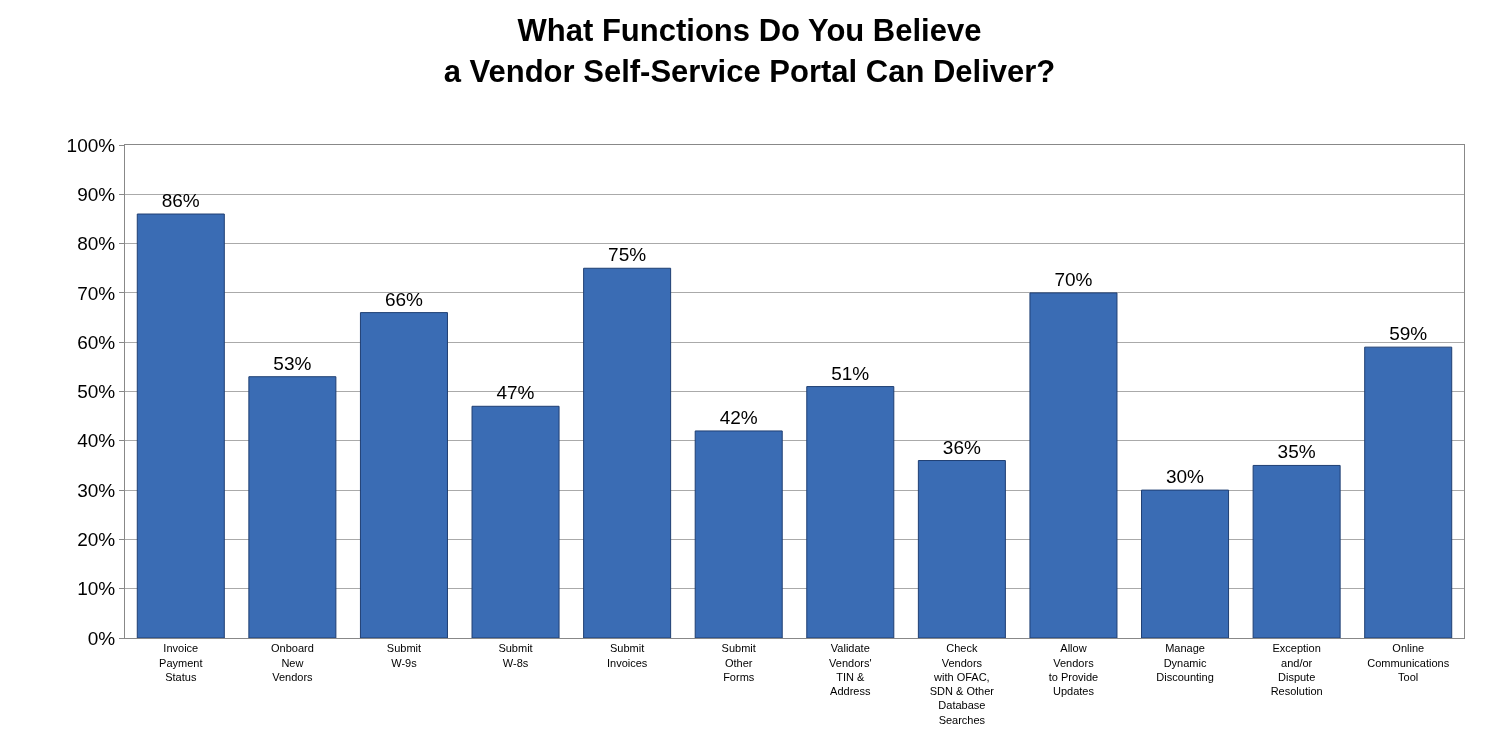  I want to click on x-tick-label: Submit Invoices, so click(627, 655).